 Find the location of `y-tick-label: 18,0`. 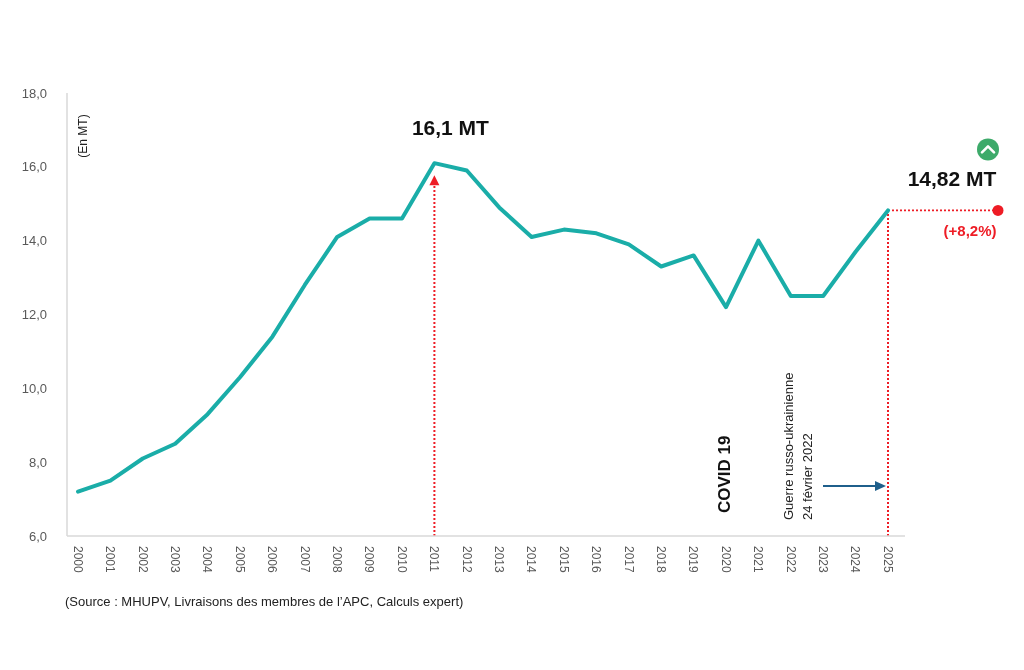

y-tick-label: 18,0 is located at coordinates (34, 93).